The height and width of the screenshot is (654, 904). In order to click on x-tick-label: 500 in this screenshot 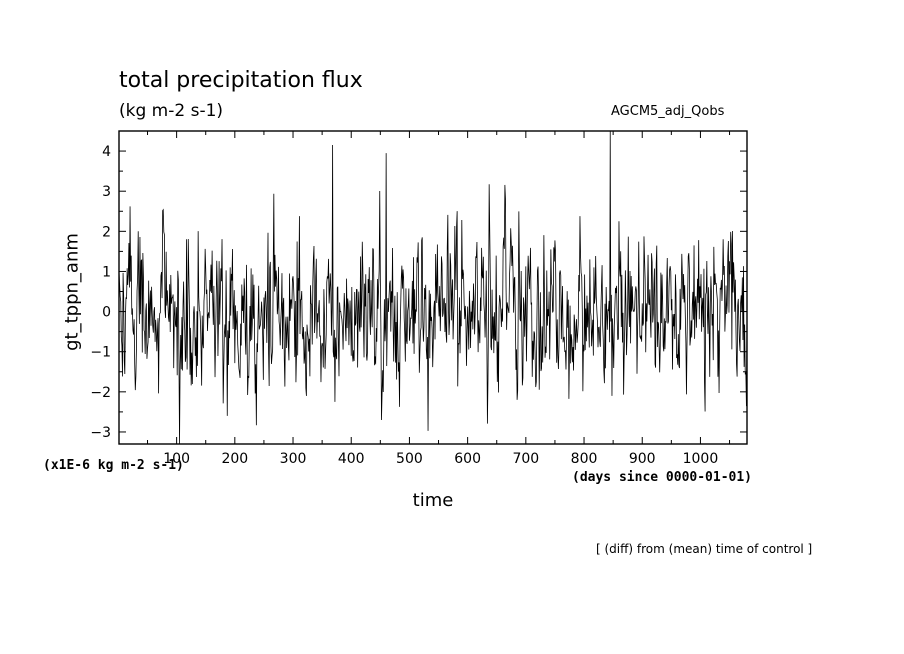, I will do `click(409, 459)`.